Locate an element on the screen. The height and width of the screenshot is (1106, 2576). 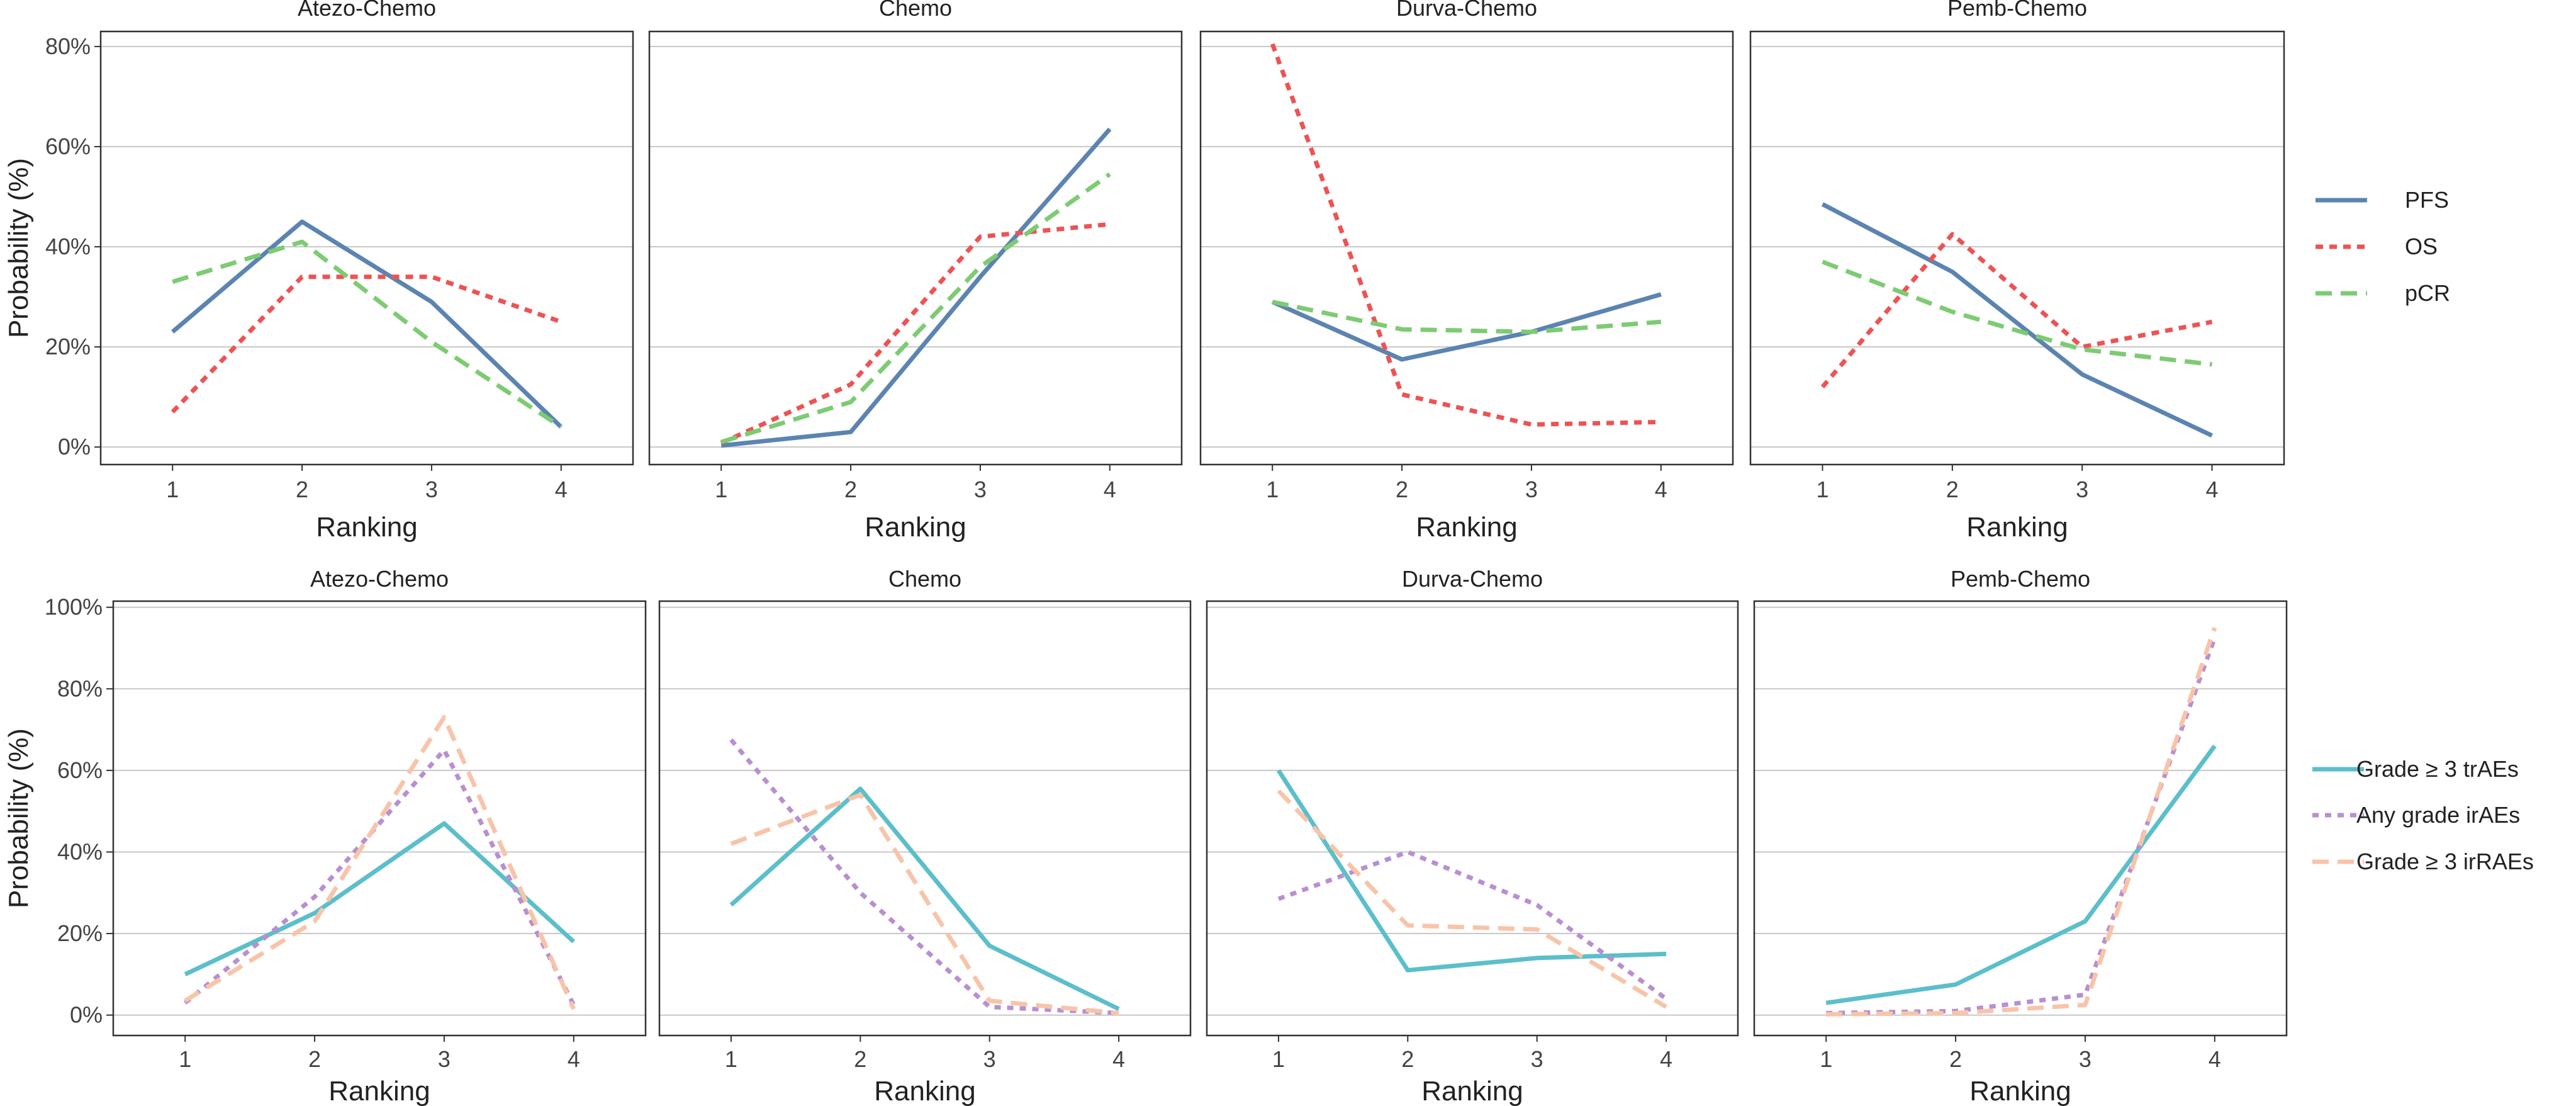
legend-label-pcr: pCR is located at coordinates (2427, 293).